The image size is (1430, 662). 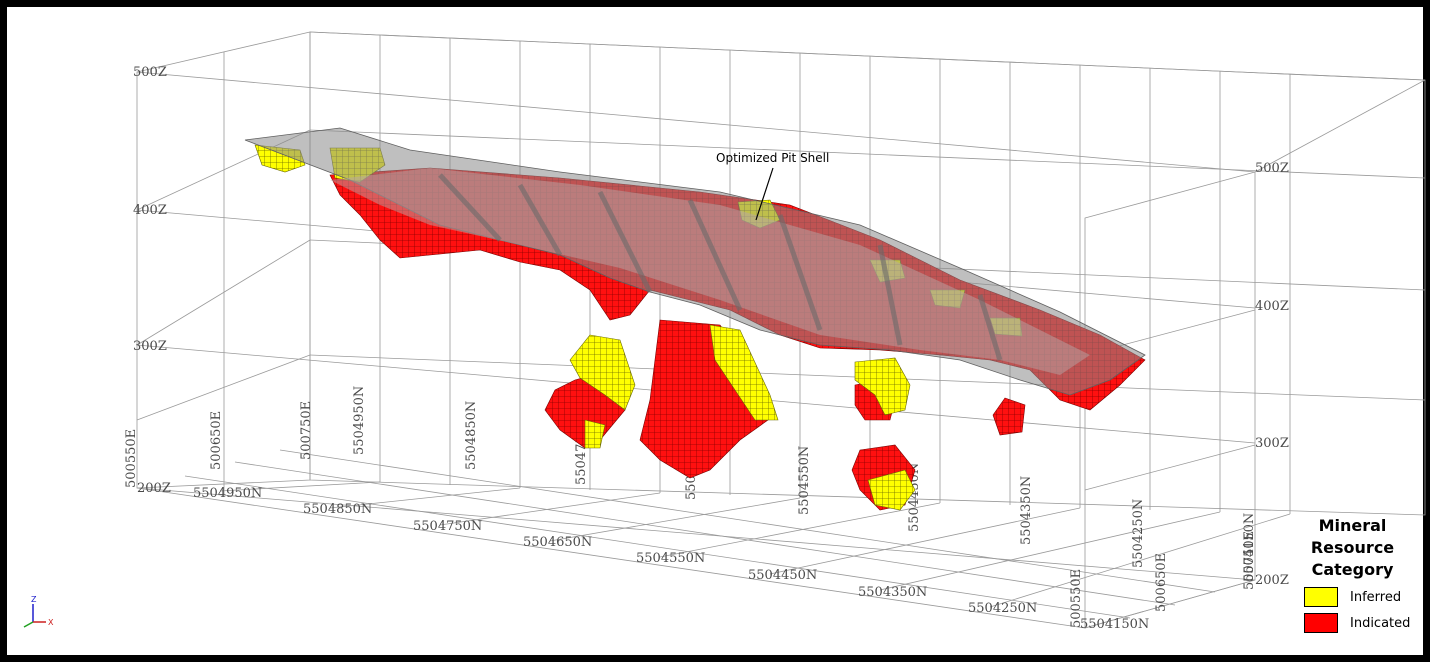 I want to click on legend-title-line-3: Category, so click(x=1352, y=569).